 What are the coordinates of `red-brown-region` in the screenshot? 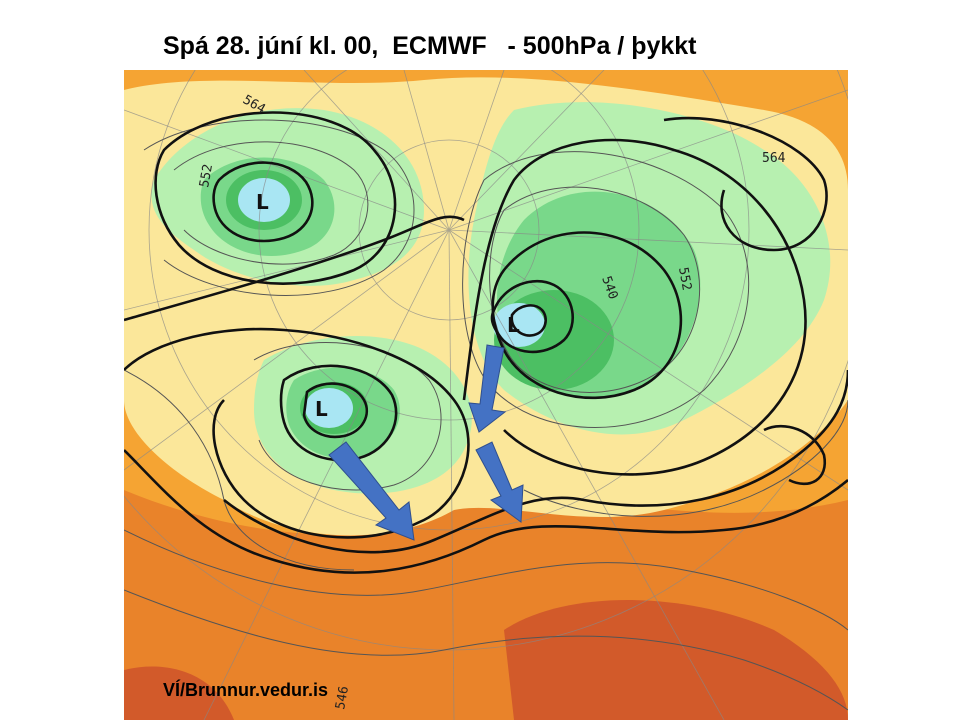 It's located at (676, 660).